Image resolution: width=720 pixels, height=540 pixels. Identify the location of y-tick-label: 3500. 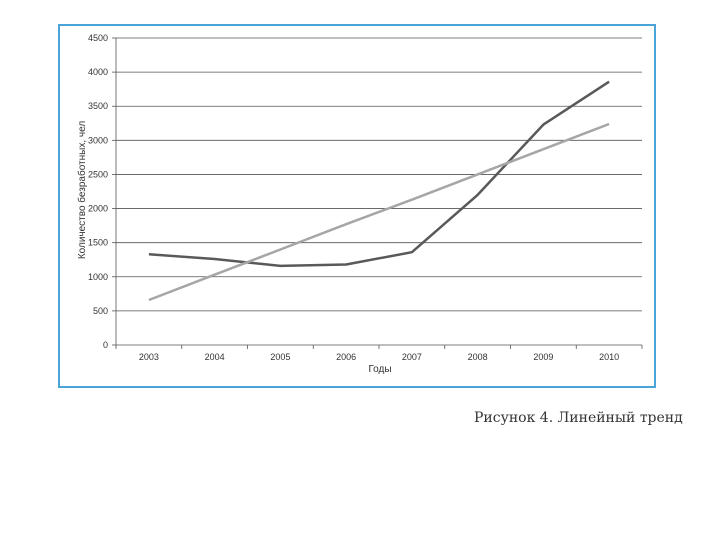
(98, 106).